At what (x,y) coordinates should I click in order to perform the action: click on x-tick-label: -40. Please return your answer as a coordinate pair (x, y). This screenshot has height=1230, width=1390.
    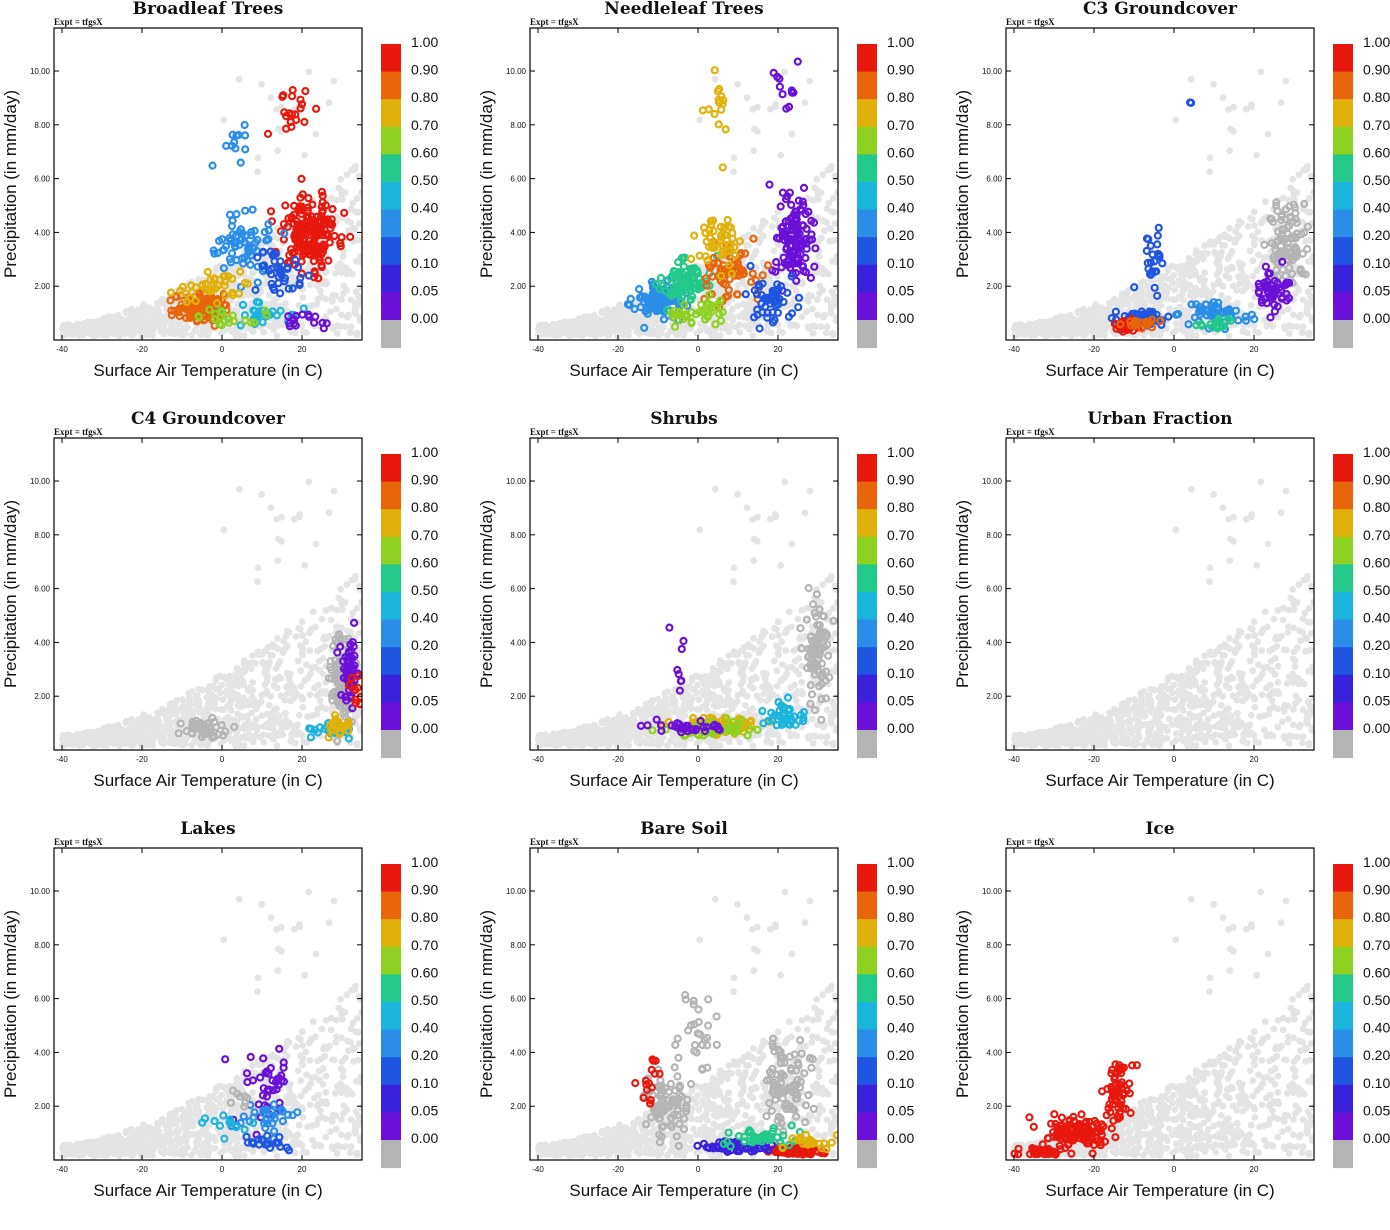
    Looking at the image, I should click on (538, 349).